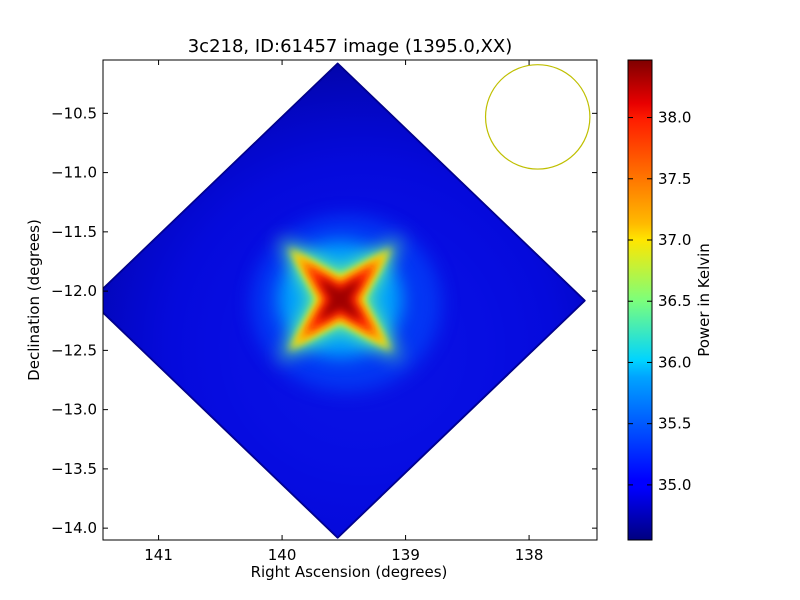 This screenshot has width=800, height=600. Describe the element at coordinates (529, 555) in the screenshot. I see `x-tick-label: 138` at that location.